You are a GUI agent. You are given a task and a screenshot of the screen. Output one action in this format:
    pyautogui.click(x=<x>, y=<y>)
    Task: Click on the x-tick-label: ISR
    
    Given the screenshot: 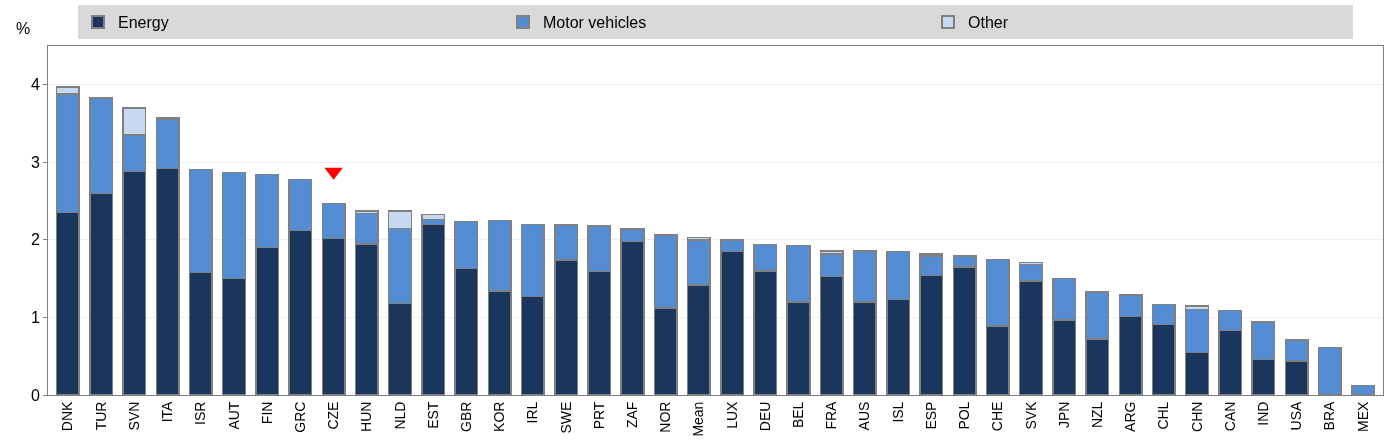 What is the action you would take?
    pyautogui.click(x=200, y=413)
    